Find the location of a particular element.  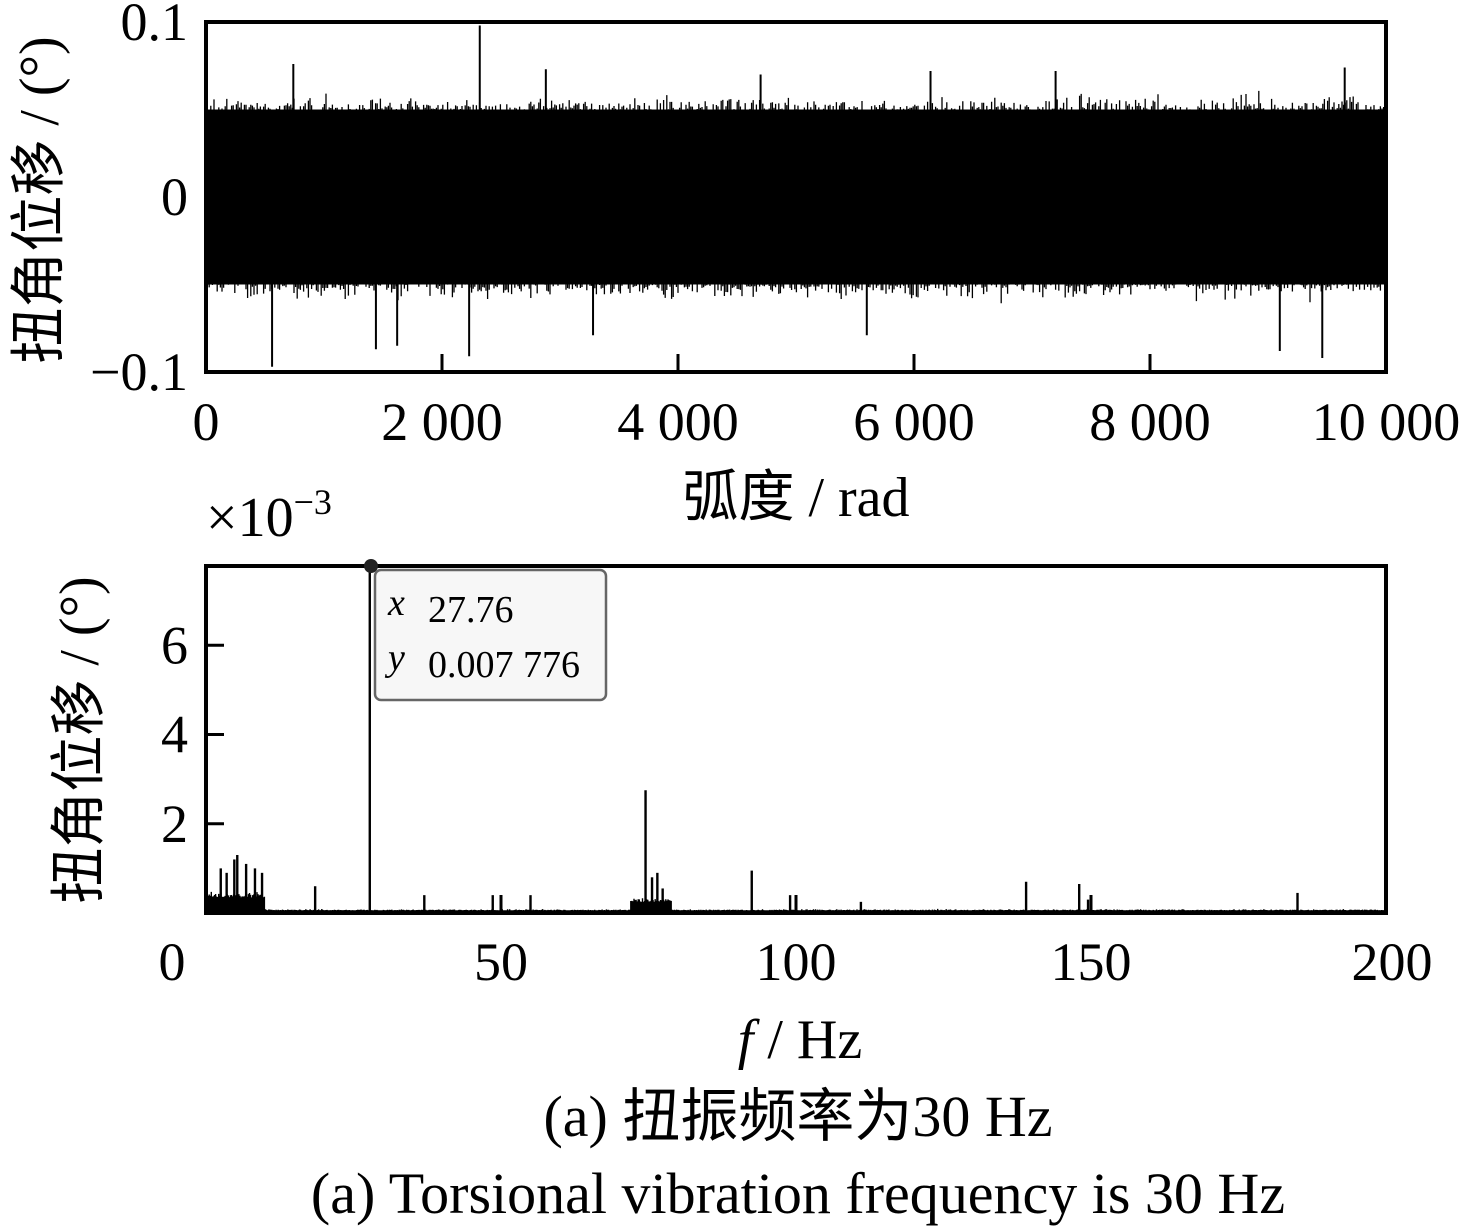

top-x-tick-label: 2 000 is located at coordinates (442, 422).